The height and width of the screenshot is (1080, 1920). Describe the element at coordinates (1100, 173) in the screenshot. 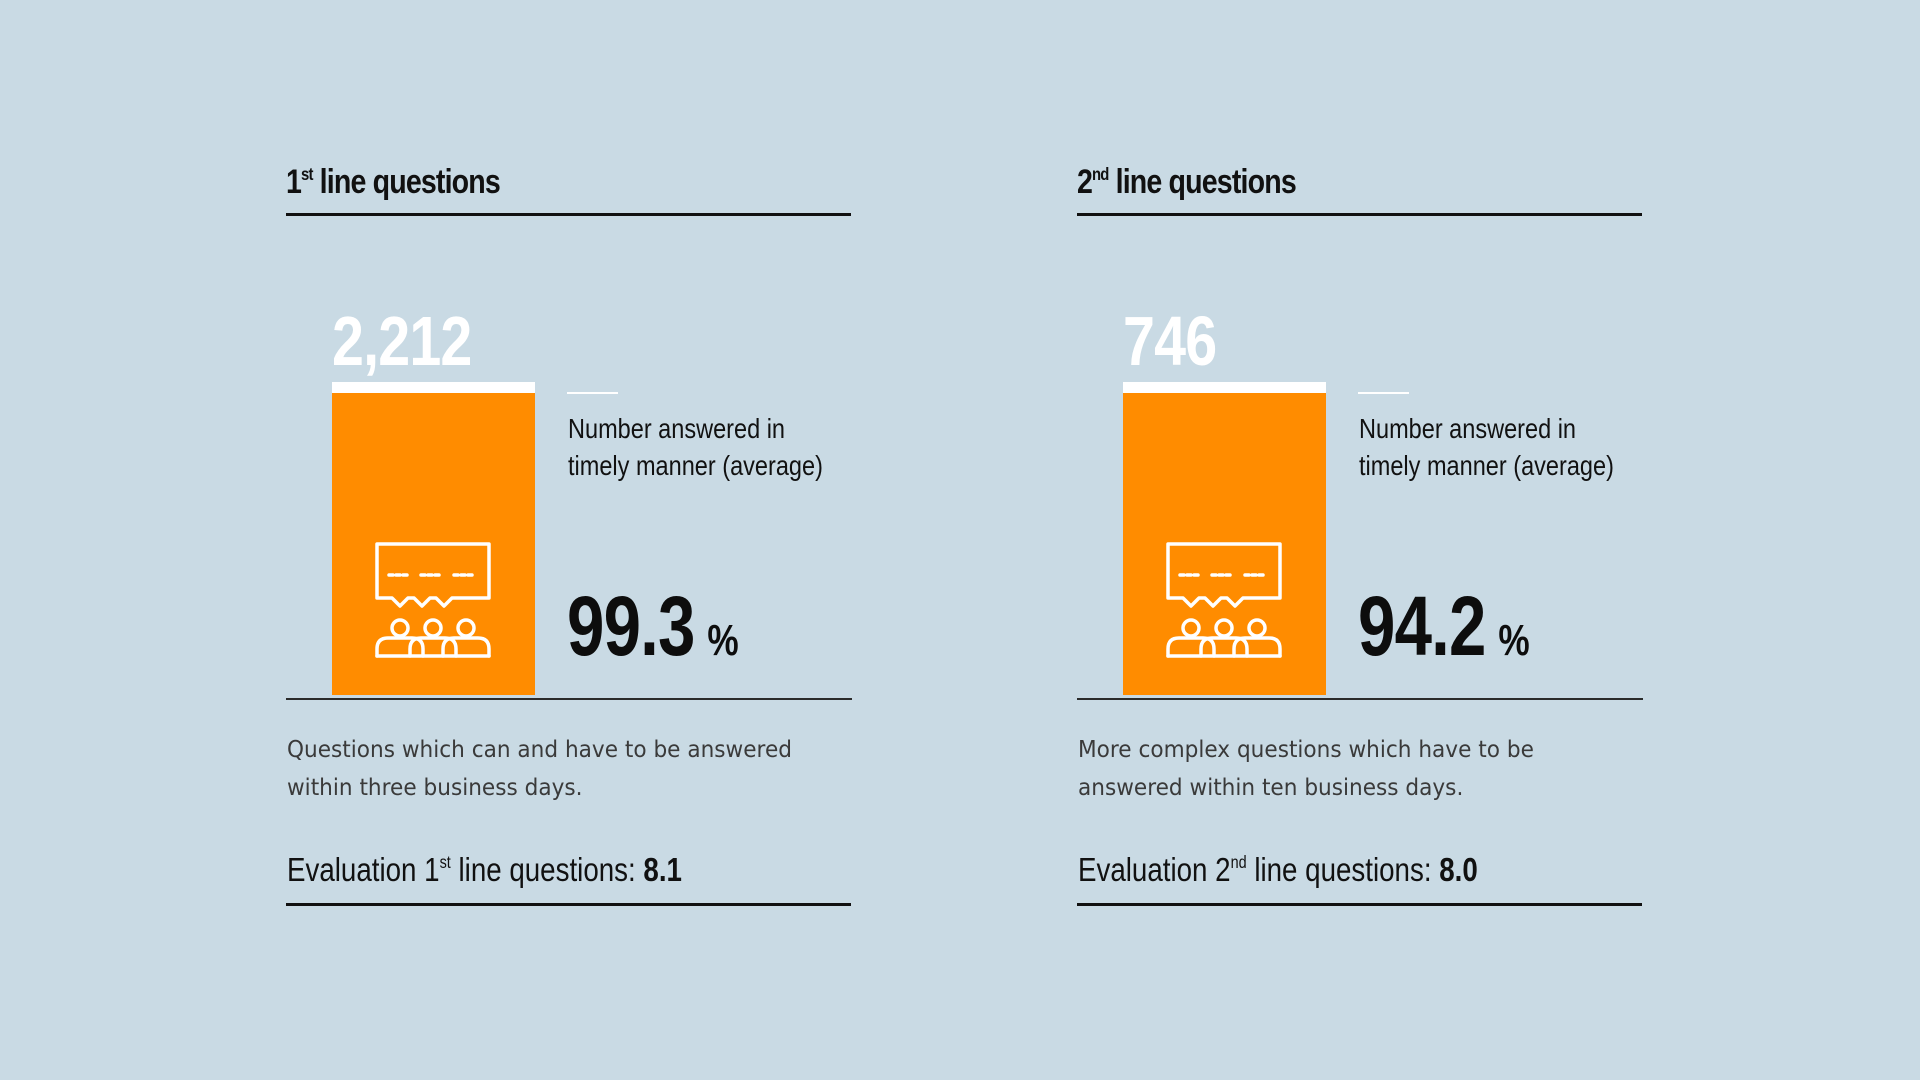

I see `title-ordinal-suffix: nd` at that location.